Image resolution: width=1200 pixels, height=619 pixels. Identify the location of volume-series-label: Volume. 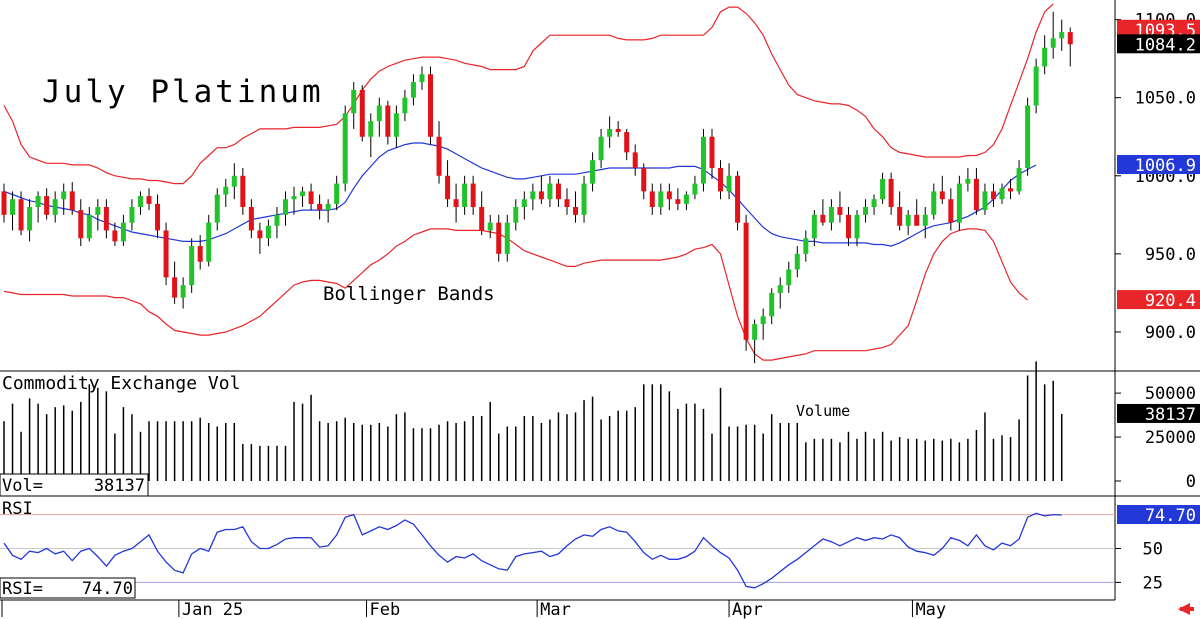
(823, 411).